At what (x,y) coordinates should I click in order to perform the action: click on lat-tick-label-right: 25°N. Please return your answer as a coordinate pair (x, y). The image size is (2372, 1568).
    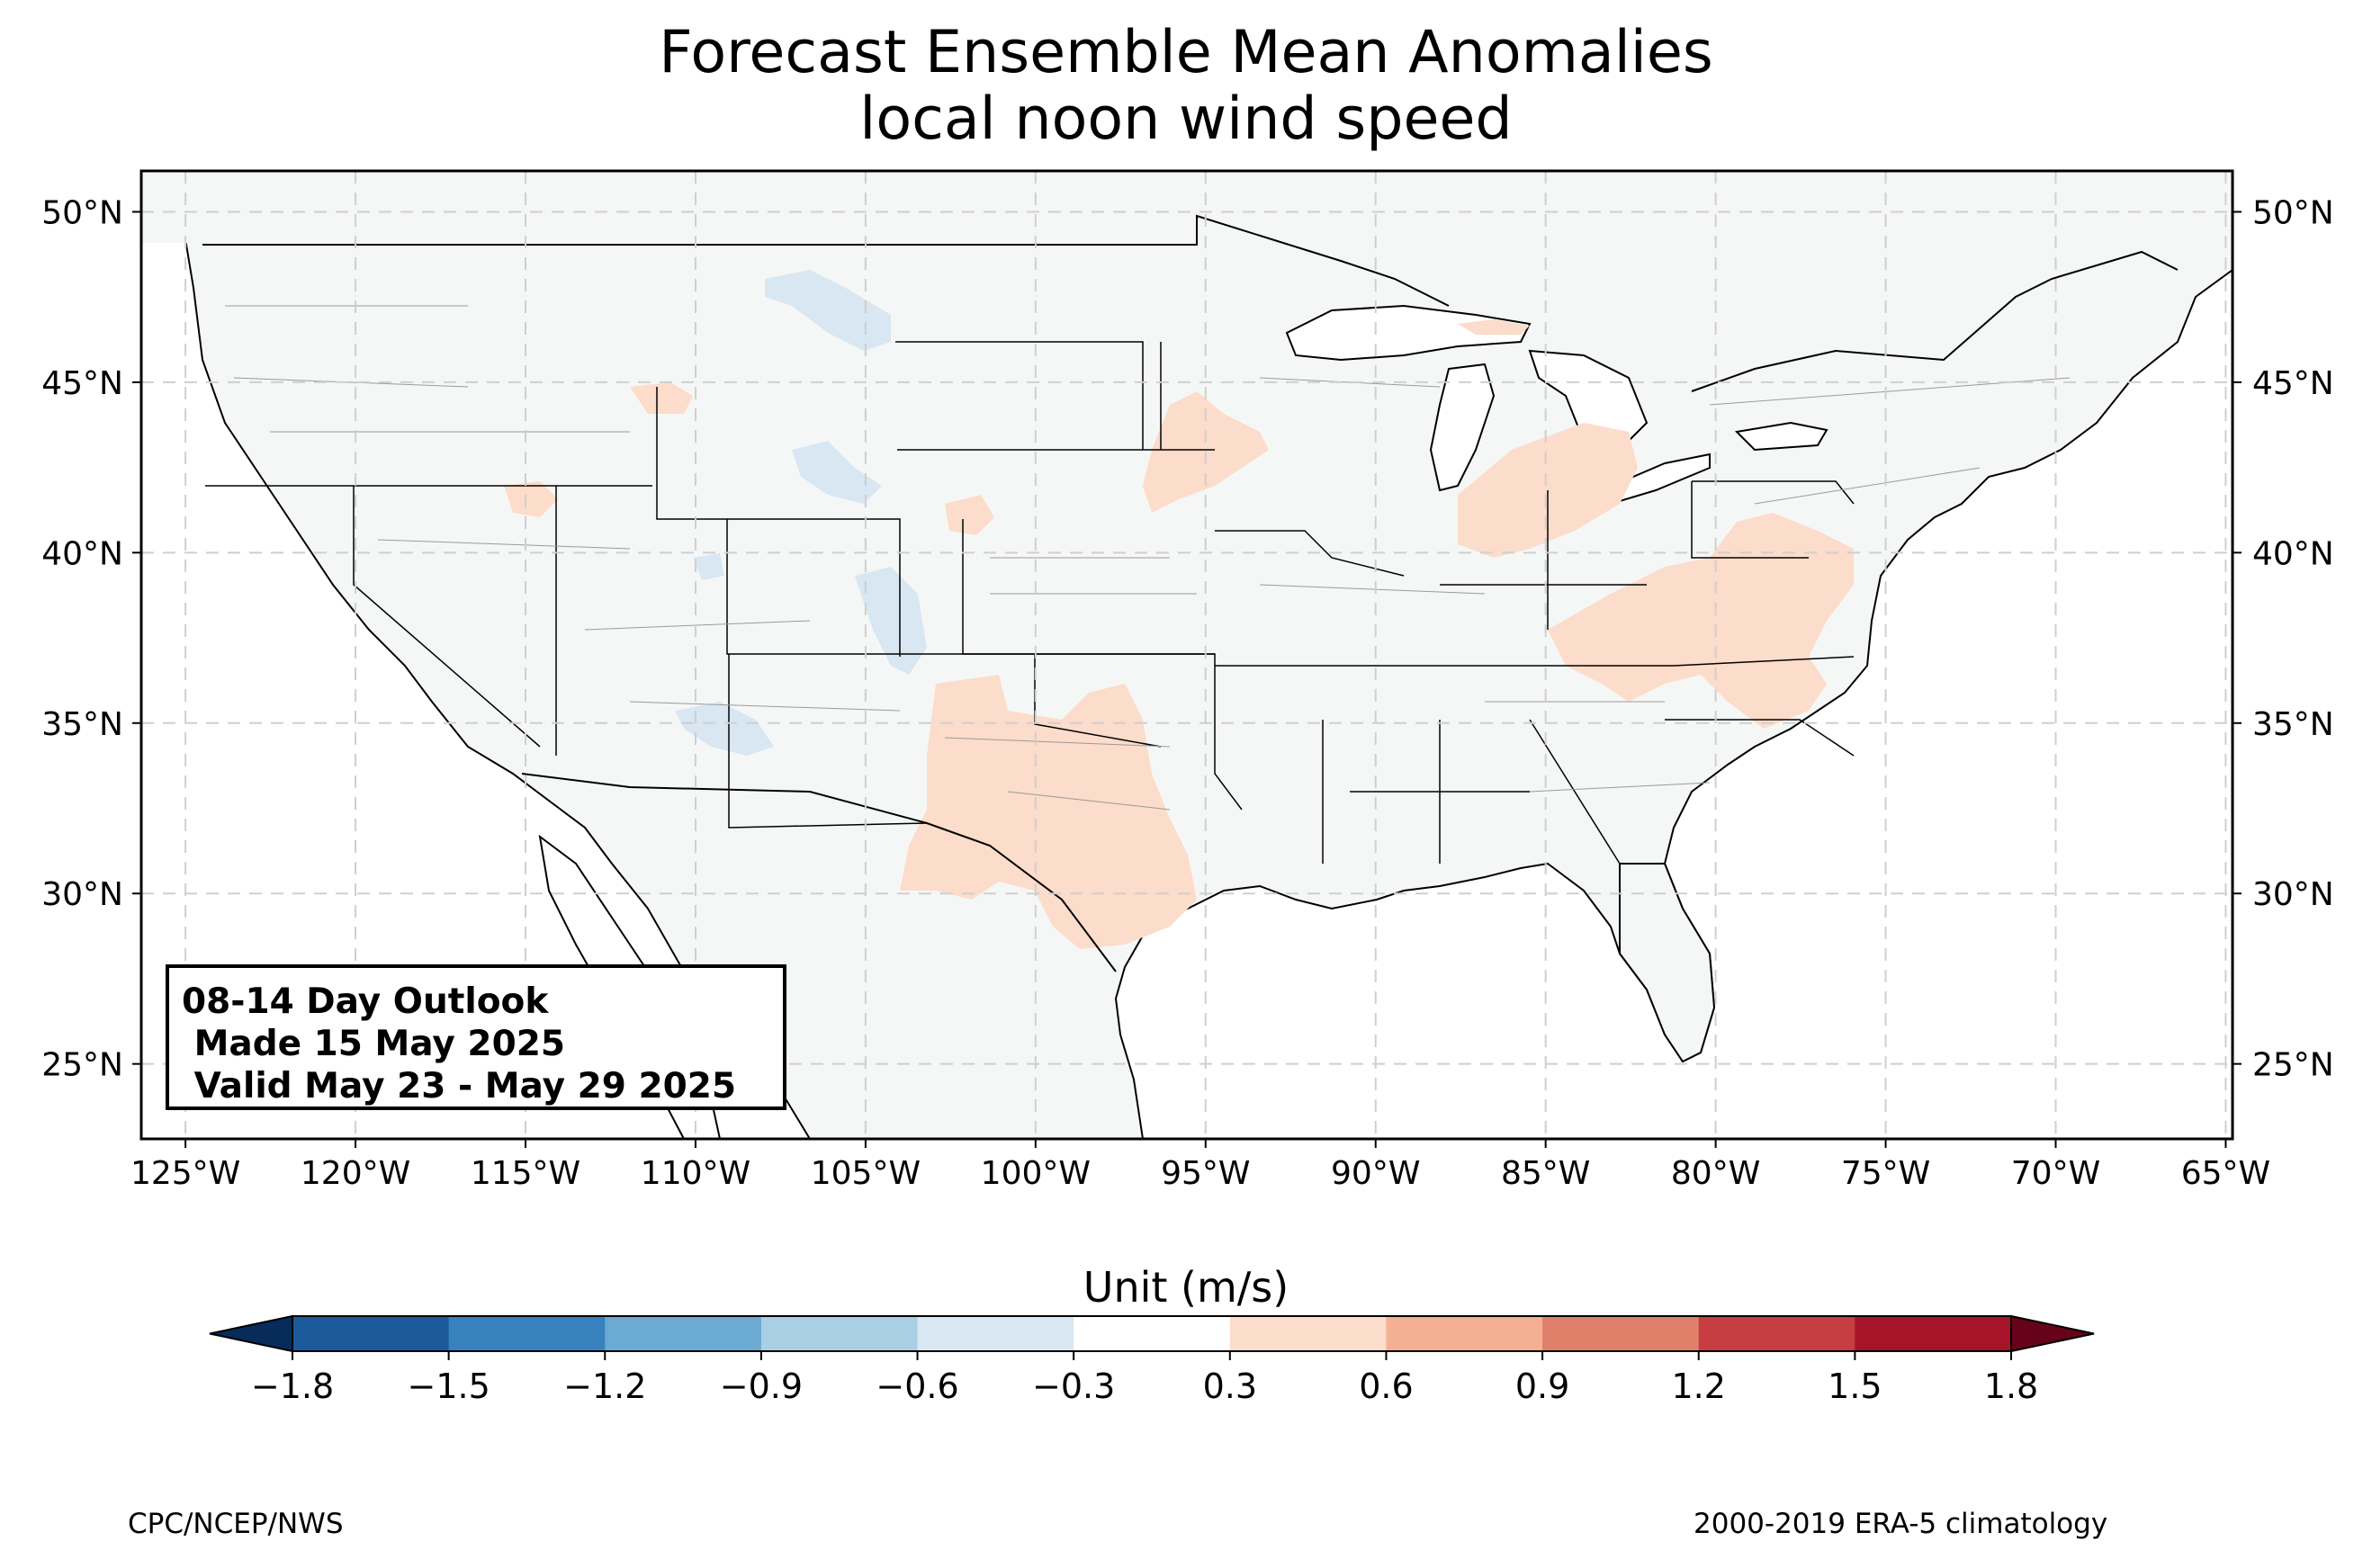
    Looking at the image, I should click on (2293, 1065).